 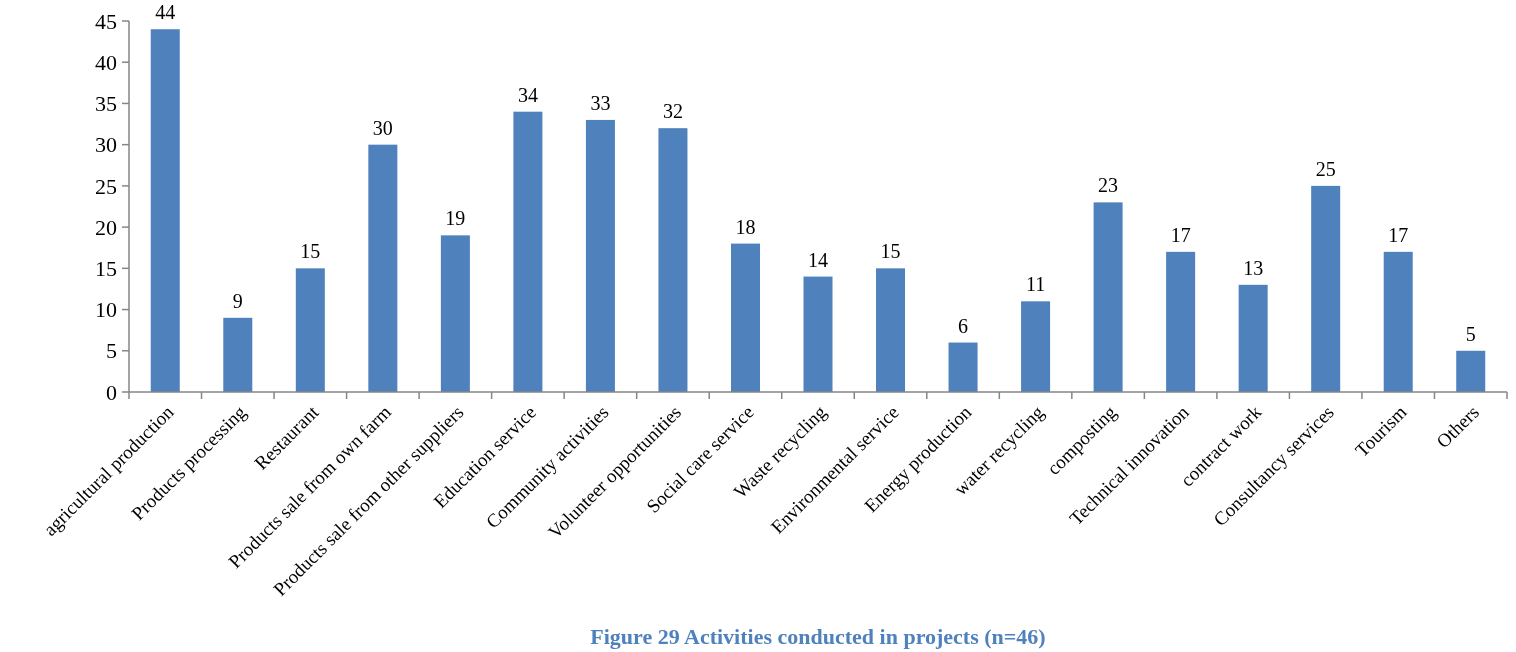 I want to click on text: Figure 29 Activities conducted in projects (n=46), so click(x=818, y=636).